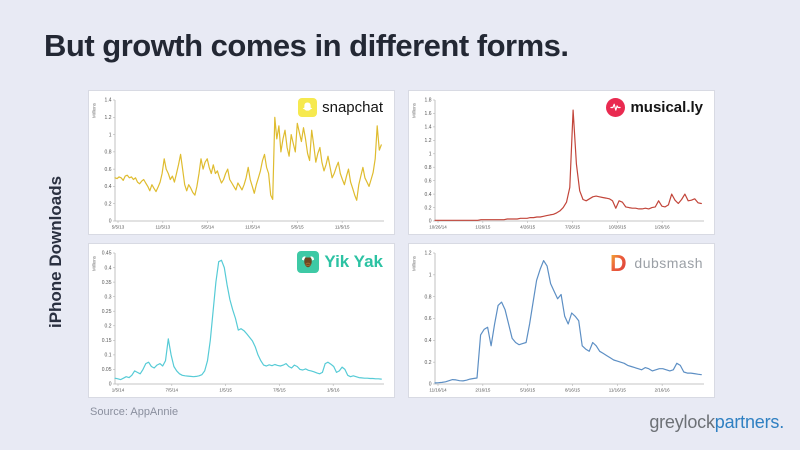  What do you see at coordinates (107, 254) in the screenshot?
I see `svg-text: 0.45` at bounding box center [107, 254].